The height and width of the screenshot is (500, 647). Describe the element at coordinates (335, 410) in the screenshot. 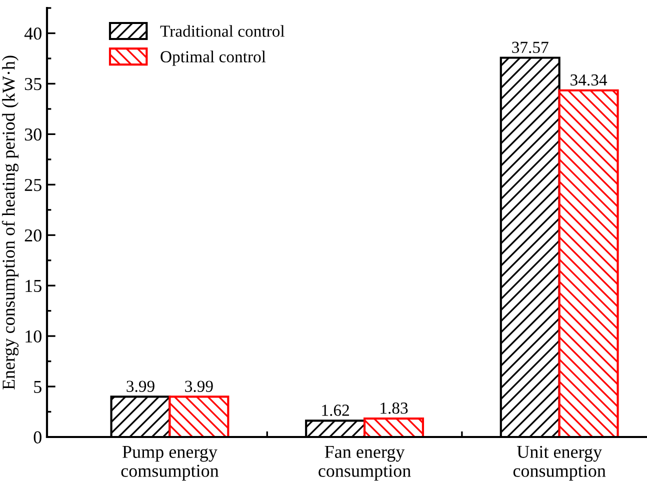

I see `data-label: 1.62` at that location.